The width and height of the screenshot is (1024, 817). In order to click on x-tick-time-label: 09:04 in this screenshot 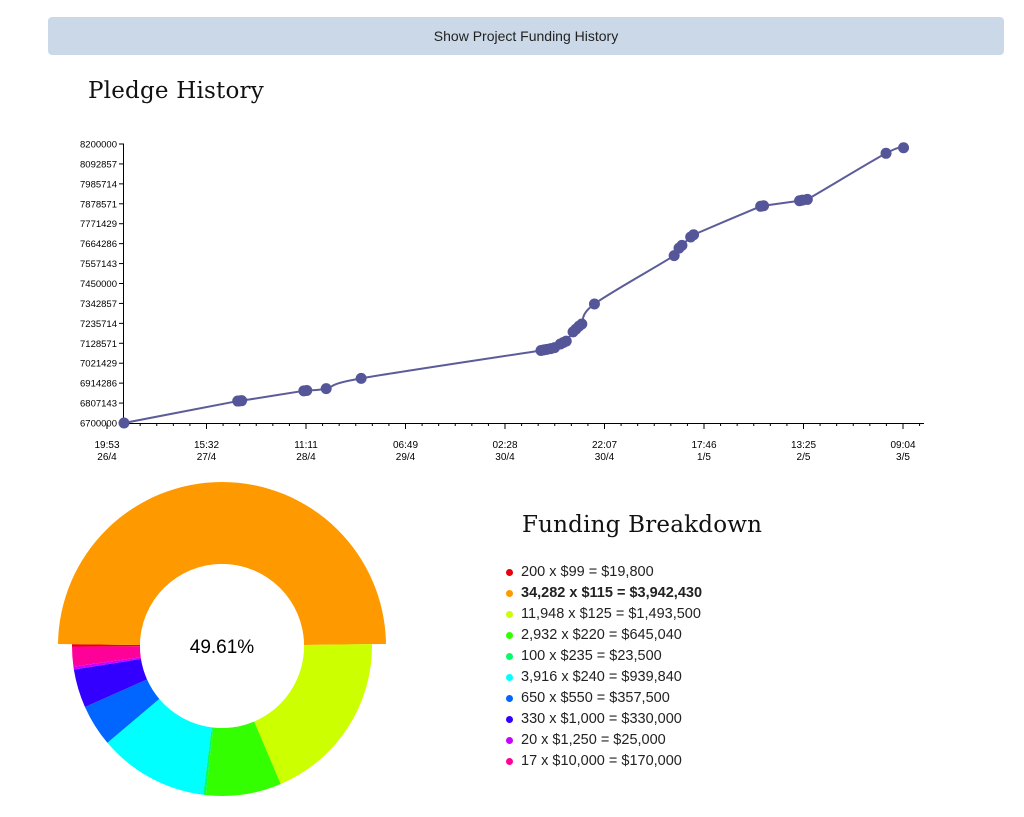, I will do `click(902, 445)`.